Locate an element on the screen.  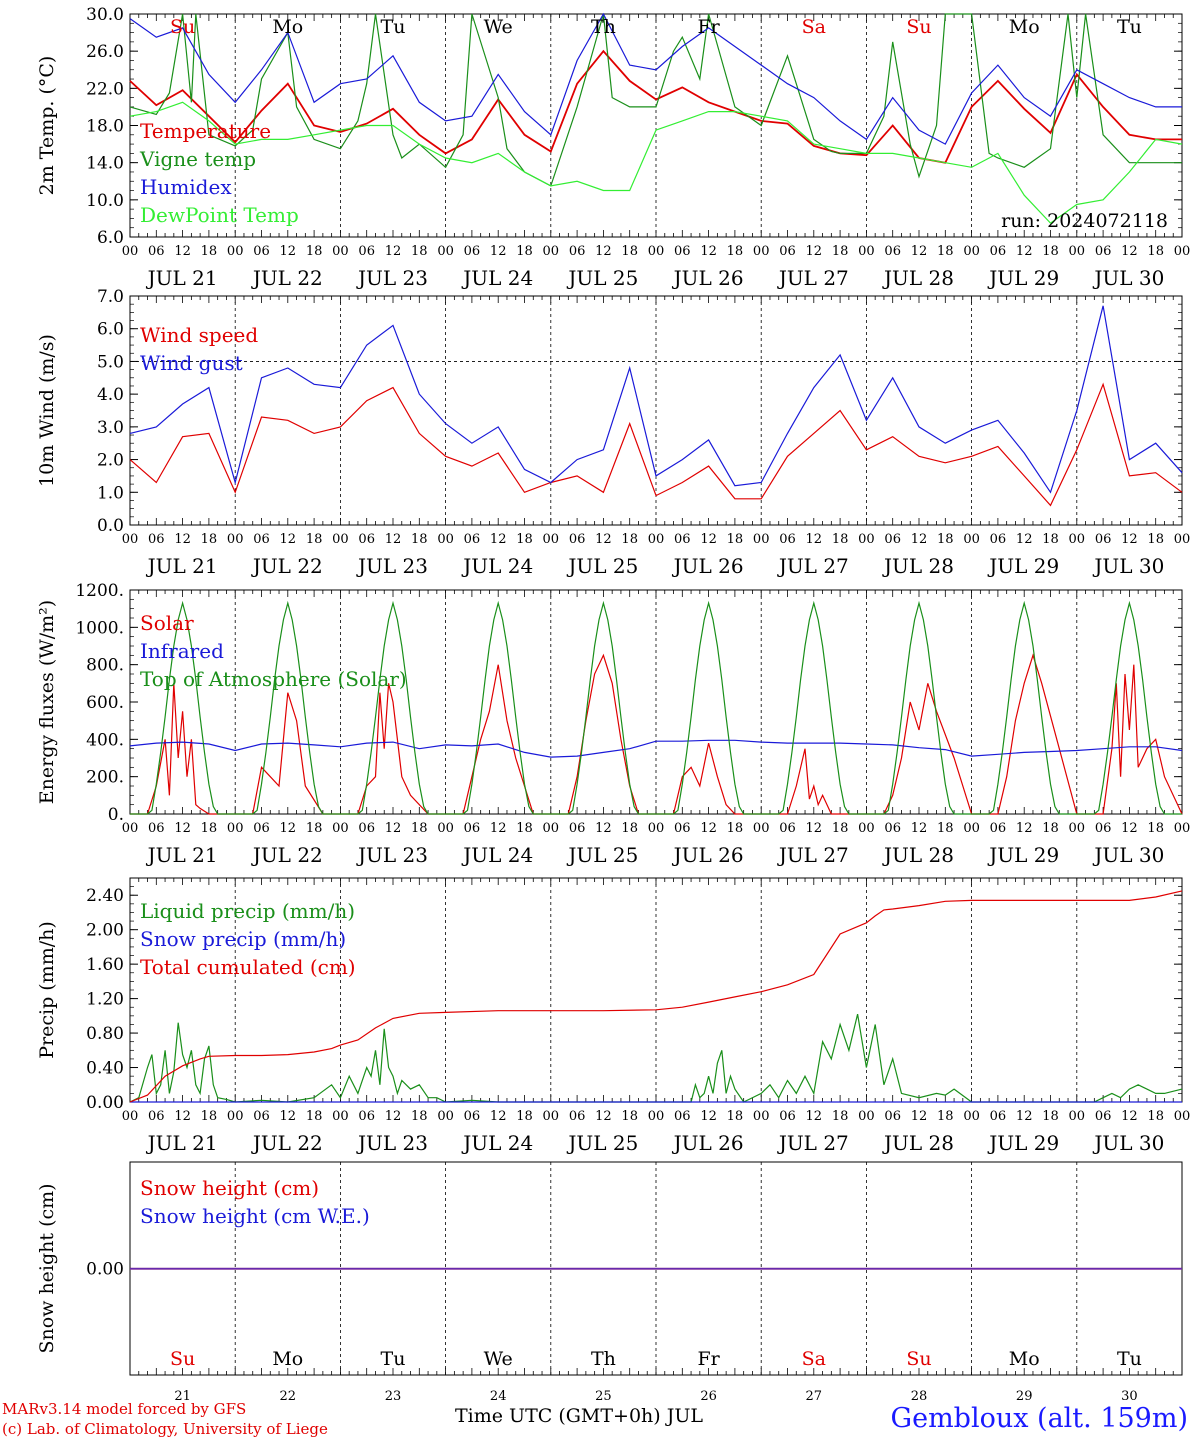
legend-entry: Temperature is located at coordinates (205, 131).